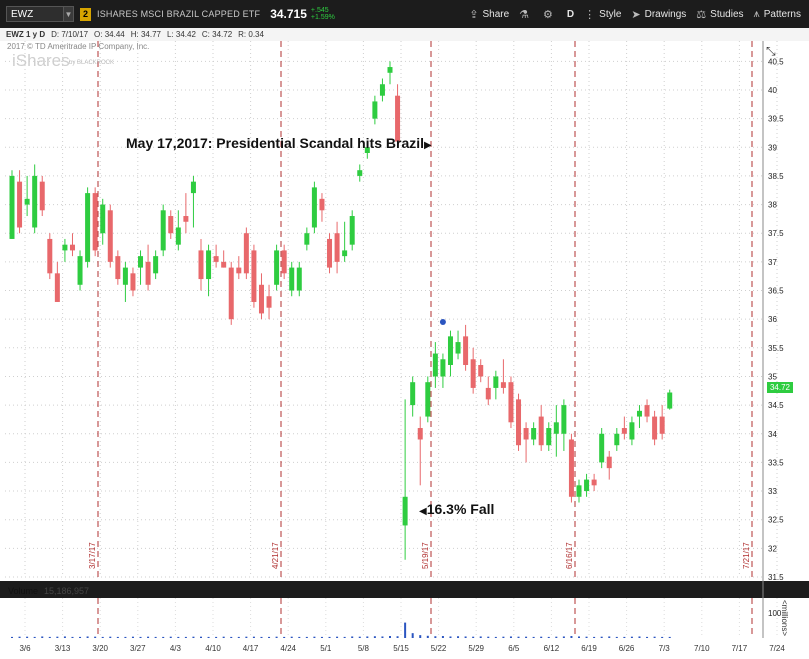  What do you see at coordinates (665, 14) in the screenshot?
I see `drawings-label: Drawings` at bounding box center [665, 14].